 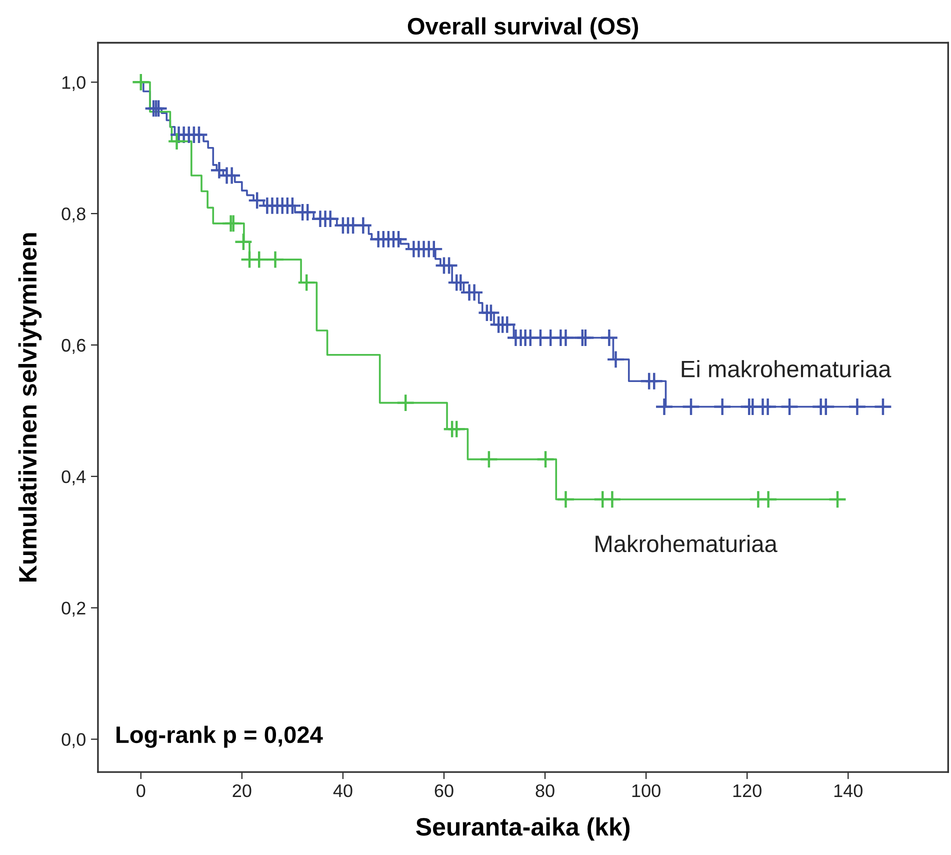 I want to click on x-tick-label: 100, so click(x=646, y=791).